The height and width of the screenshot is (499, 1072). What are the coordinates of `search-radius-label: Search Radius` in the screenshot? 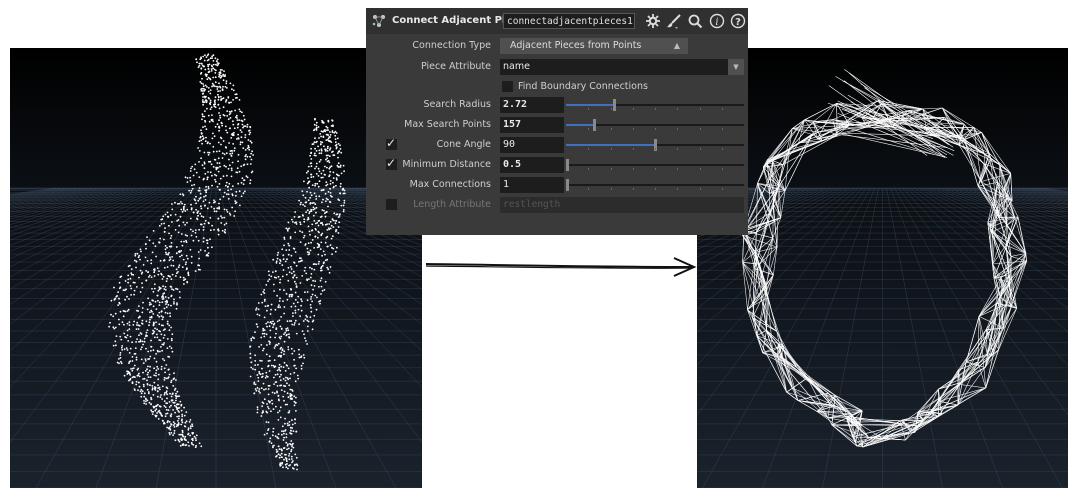 It's located at (457, 104).